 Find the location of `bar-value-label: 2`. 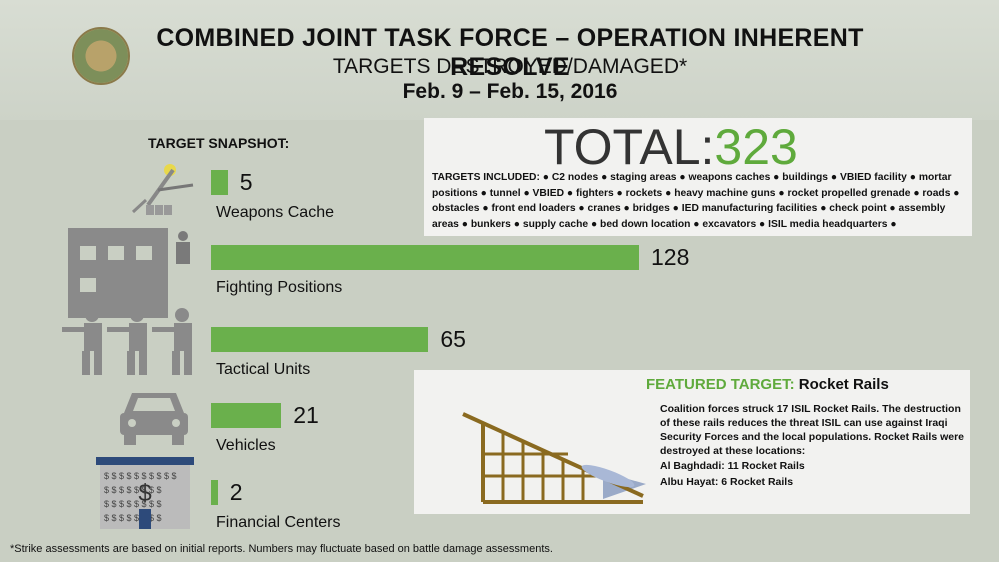

bar-value-label: 2 is located at coordinates (236, 492).